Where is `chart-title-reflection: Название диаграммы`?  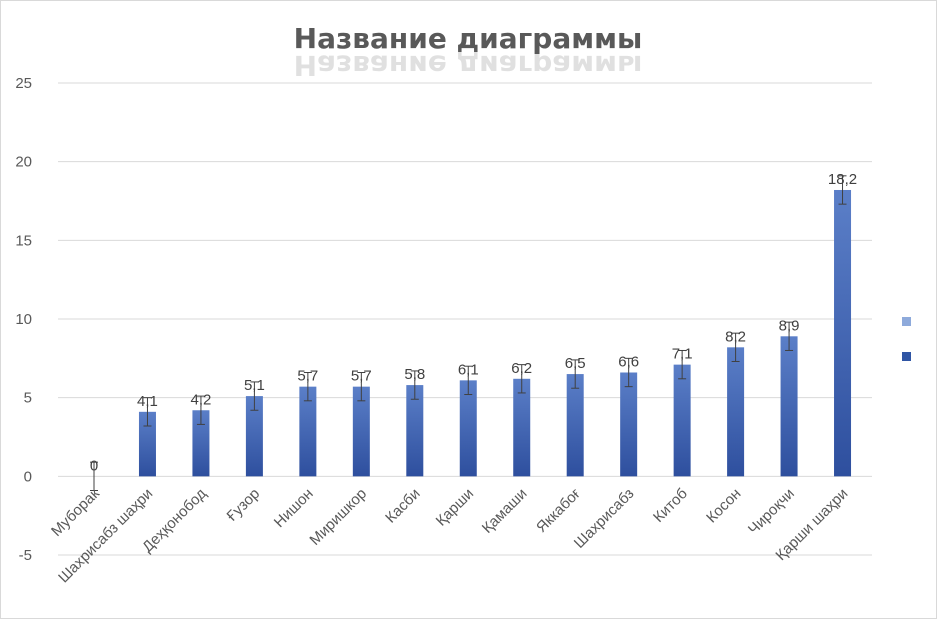
chart-title-reflection: Название диаграммы is located at coordinates (468, 65).